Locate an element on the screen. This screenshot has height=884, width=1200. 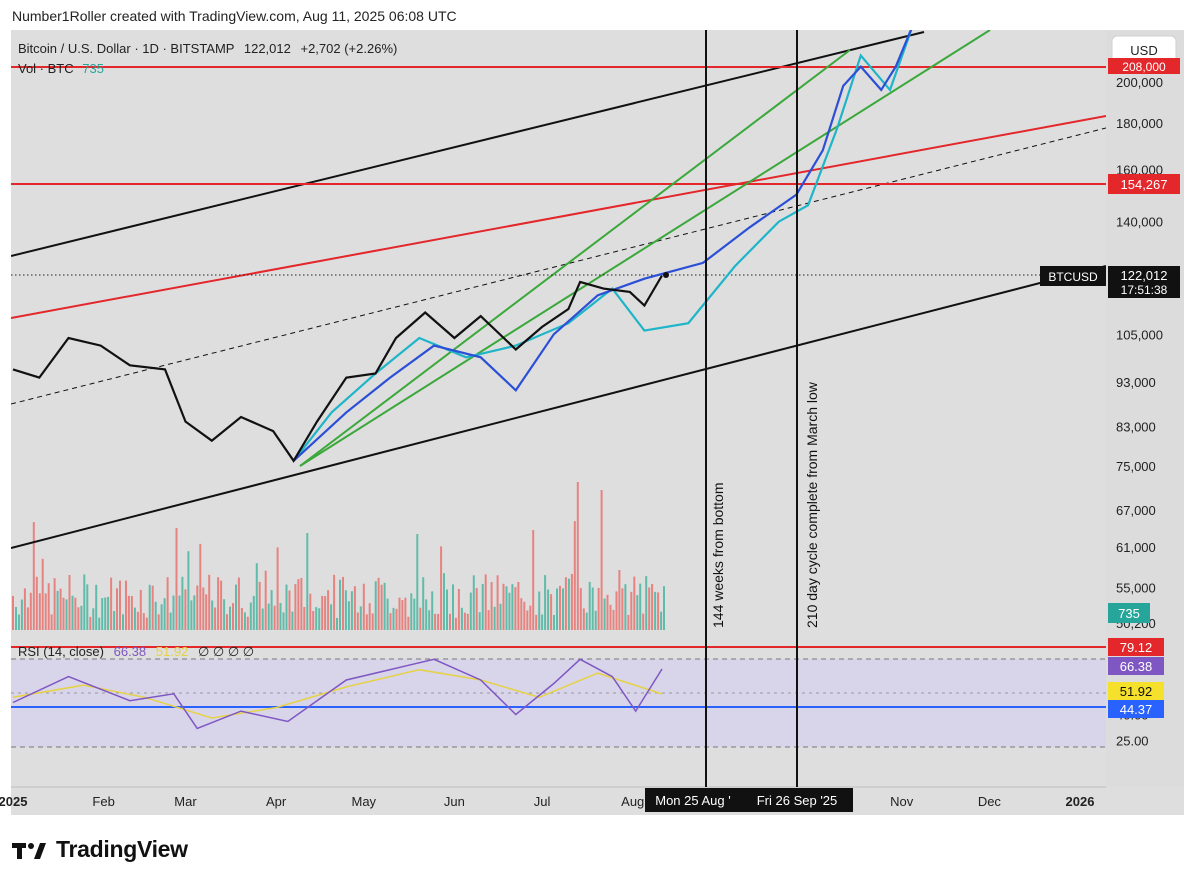
svg-text: Fri 26 Sep '25 is located at coordinates (797, 800).